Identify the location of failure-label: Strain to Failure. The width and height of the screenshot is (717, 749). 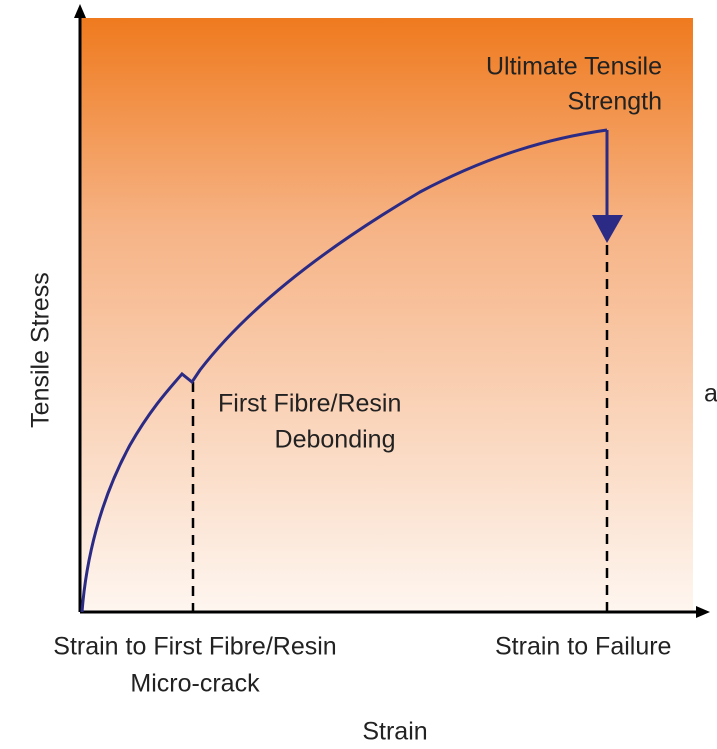
(583, 647).